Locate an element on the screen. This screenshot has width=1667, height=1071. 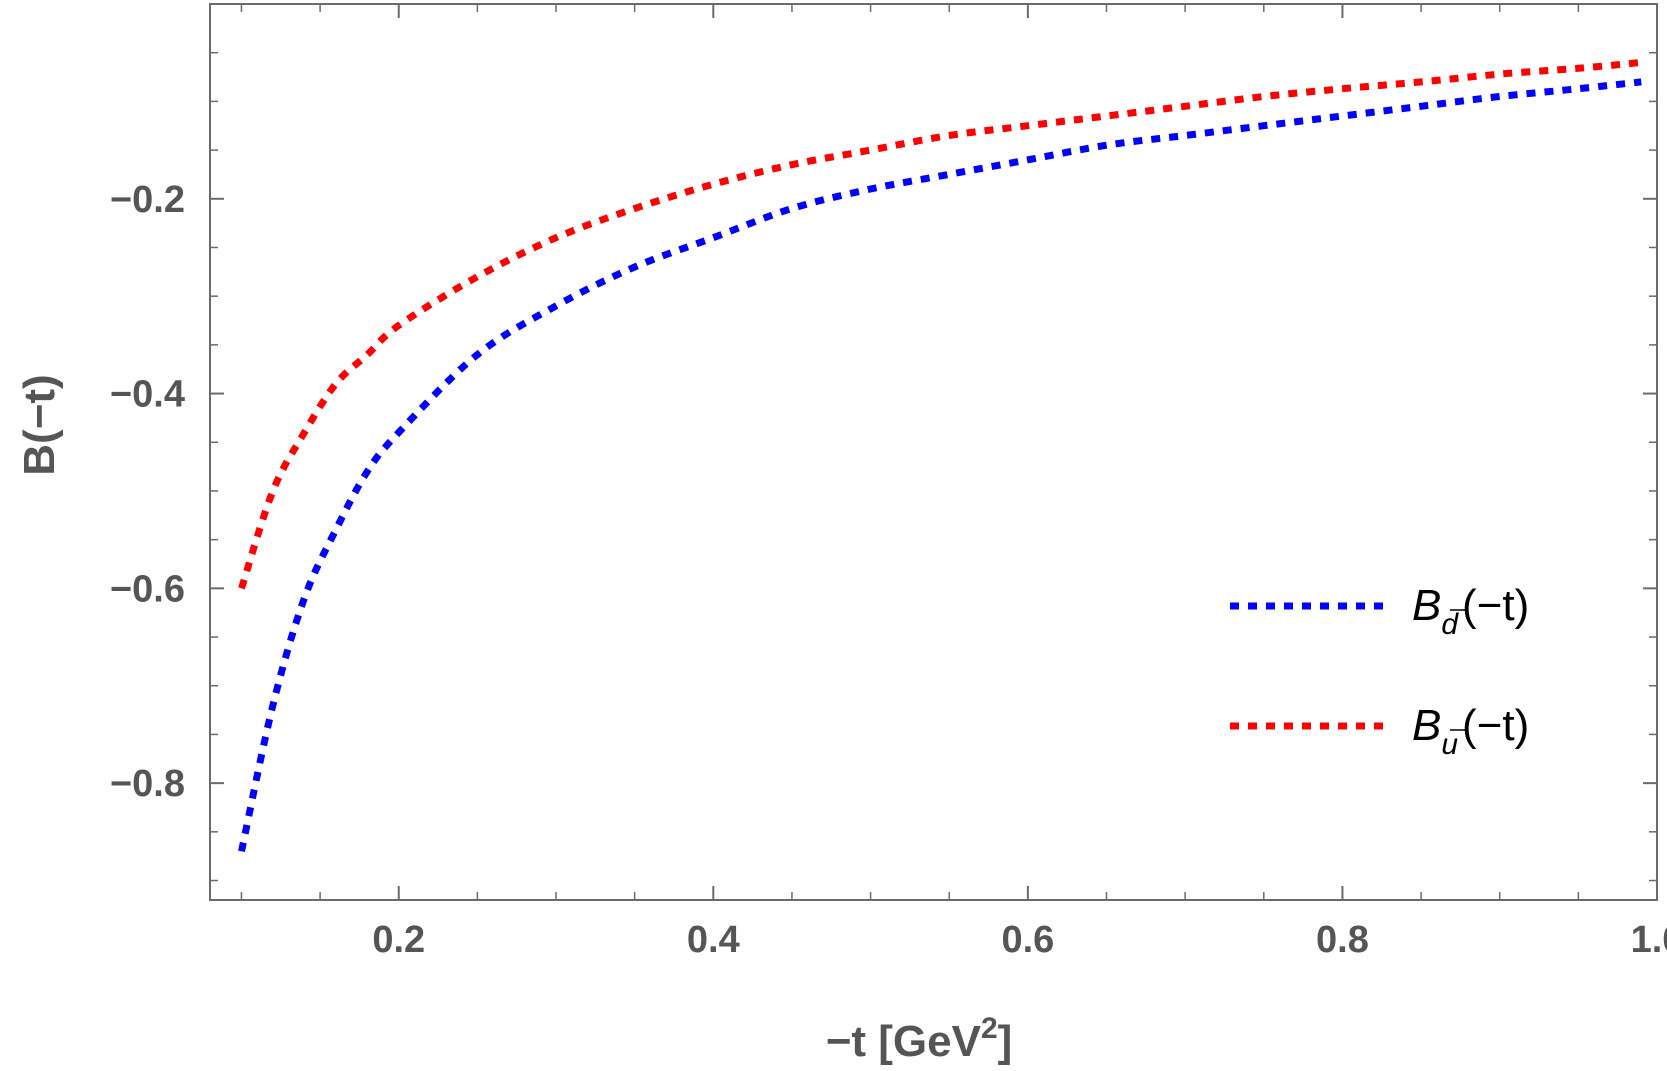
legend-label-dbar: Bd(−t) is located at coordinates (1470, 611).